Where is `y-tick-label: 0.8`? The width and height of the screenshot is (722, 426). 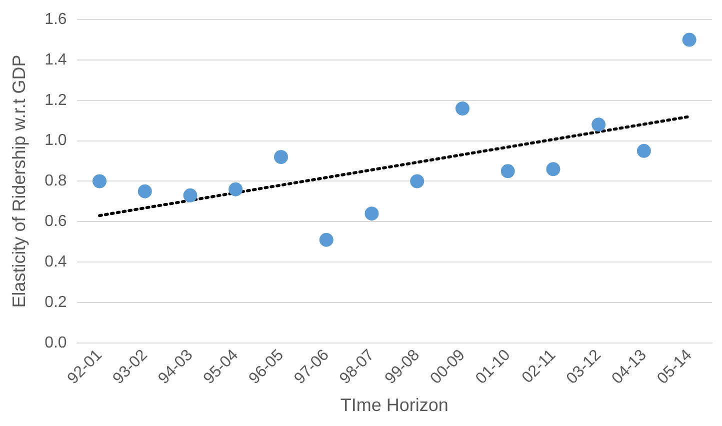
y-tick-label: 0.8 is located at coordinates (55, 181).